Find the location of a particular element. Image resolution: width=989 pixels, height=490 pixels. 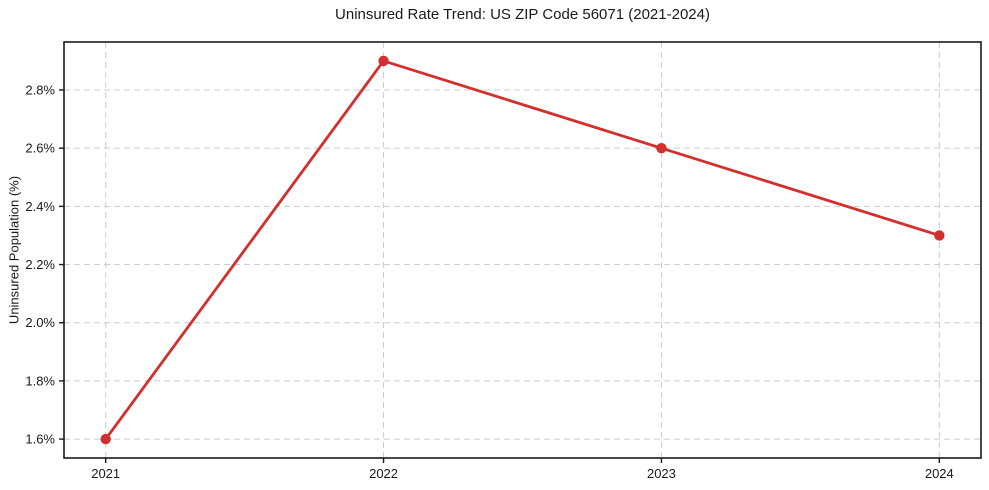

y-tick-label: 2.8% is located at coordinates (40, 90).